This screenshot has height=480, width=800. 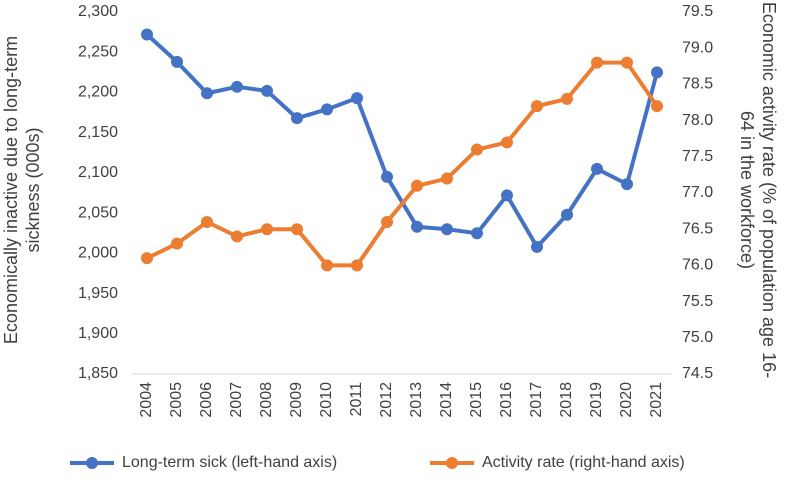 I want to click on y2-tick-label: 74.5, so click(x=697, y=373).